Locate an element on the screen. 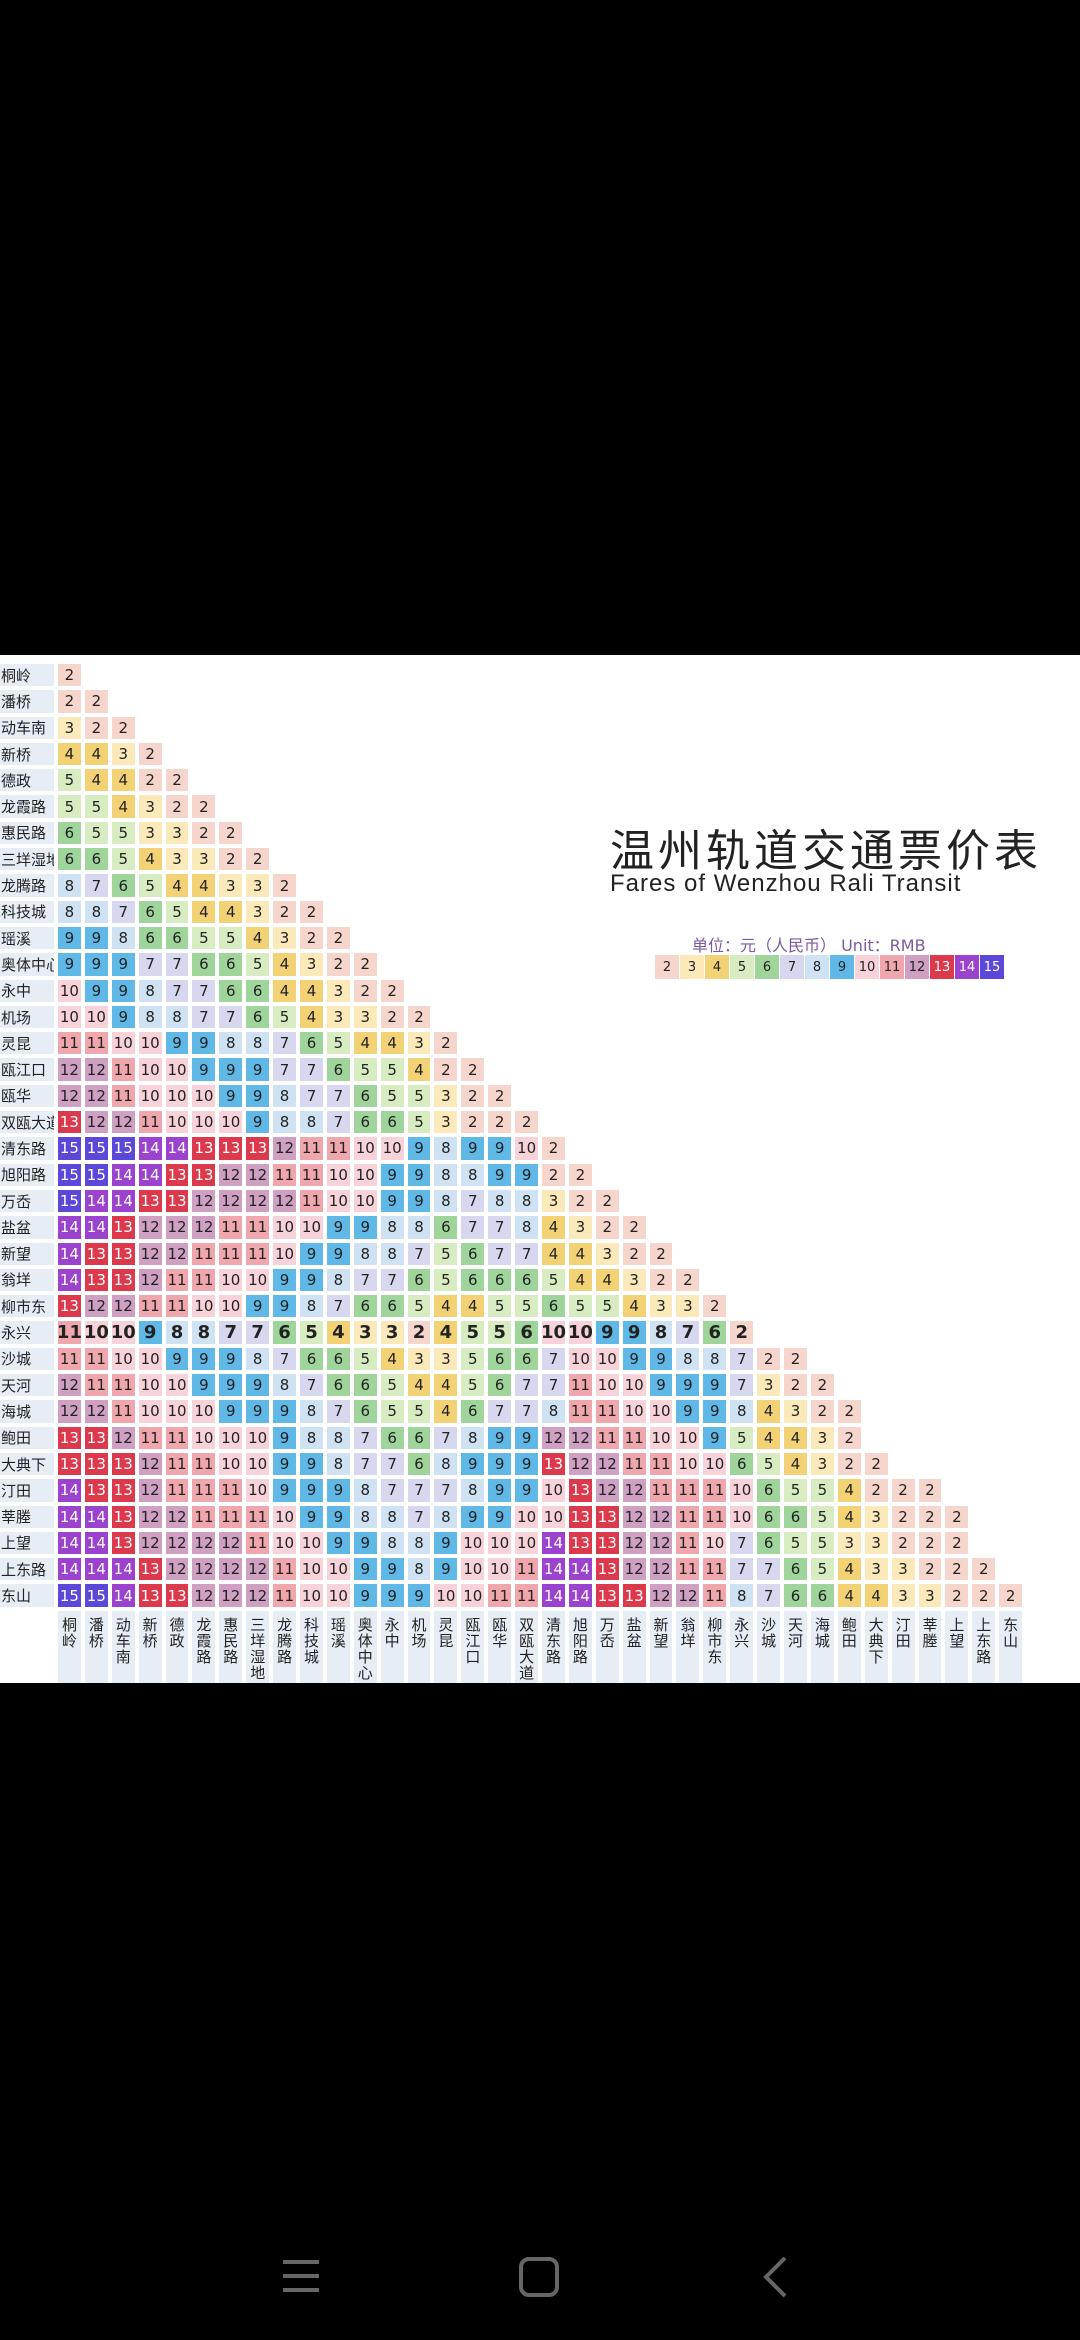 This screenshot has height=2340, width=1080. row-label: 惠民路 is located at coordinates (27, 833).